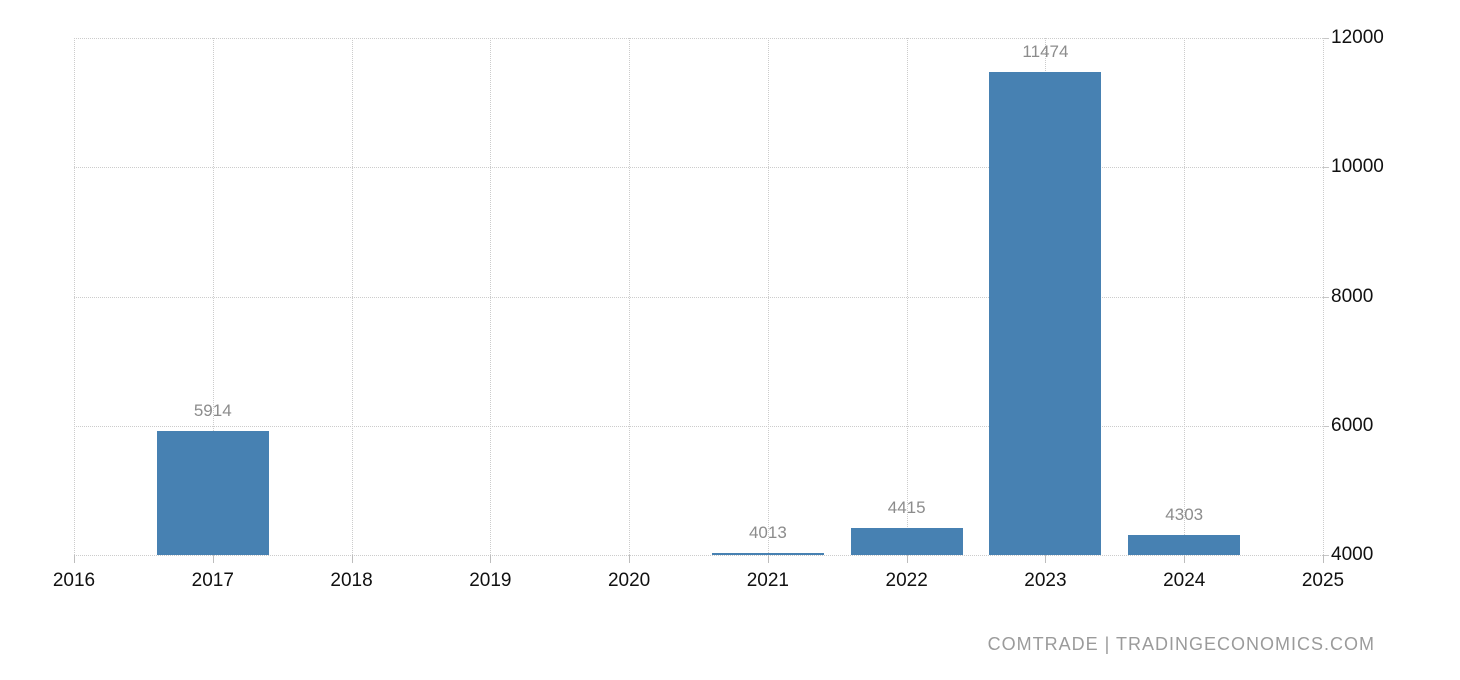  I want to click on bar-value-label: 5914, so click(212, 411).